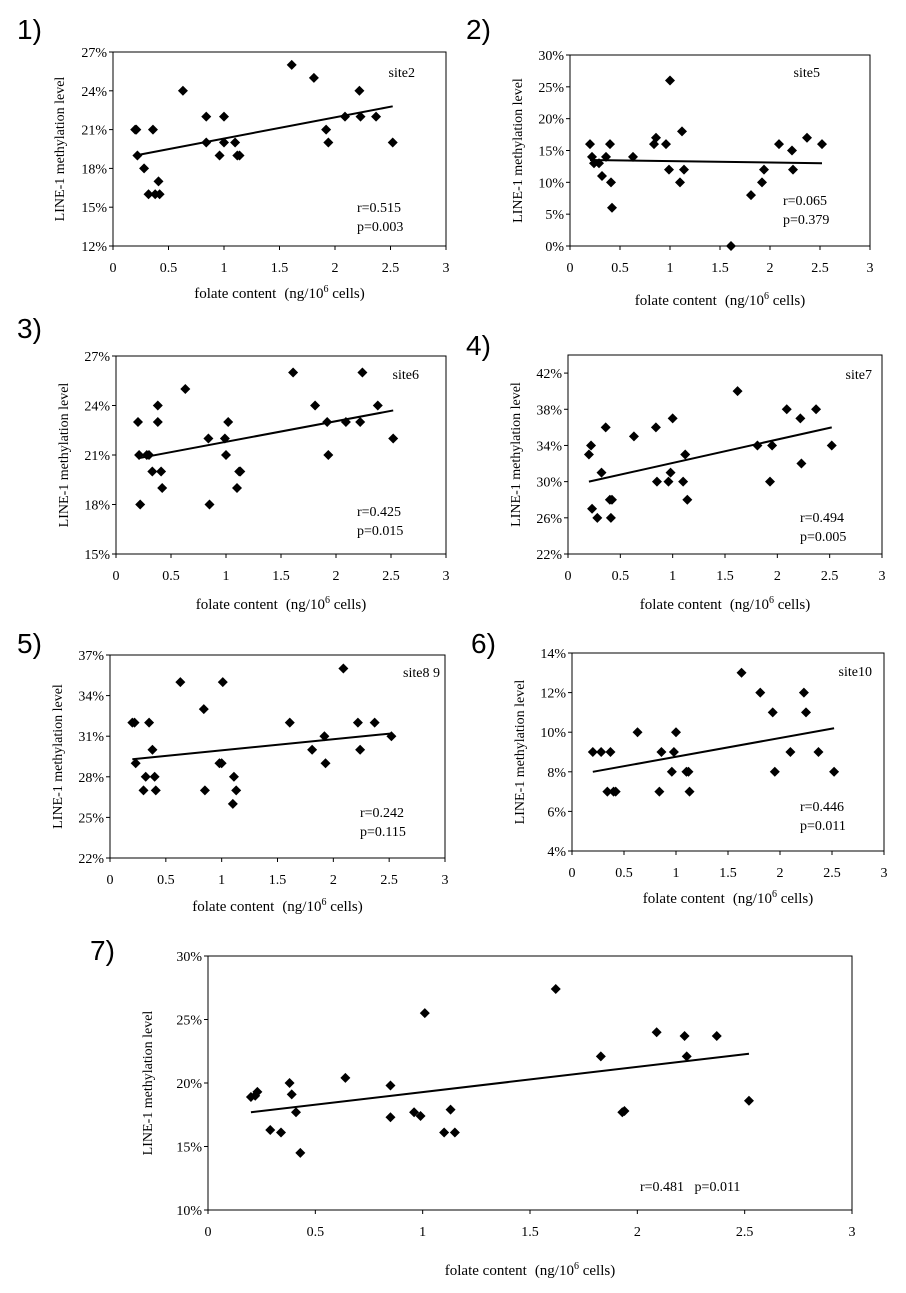 The width and height of the screenshot is (906, 1293). What do you see at coordinates (91, 859) in the screenshot?
I see `y-tick-label: 22%` at bounding box center [91, 859].